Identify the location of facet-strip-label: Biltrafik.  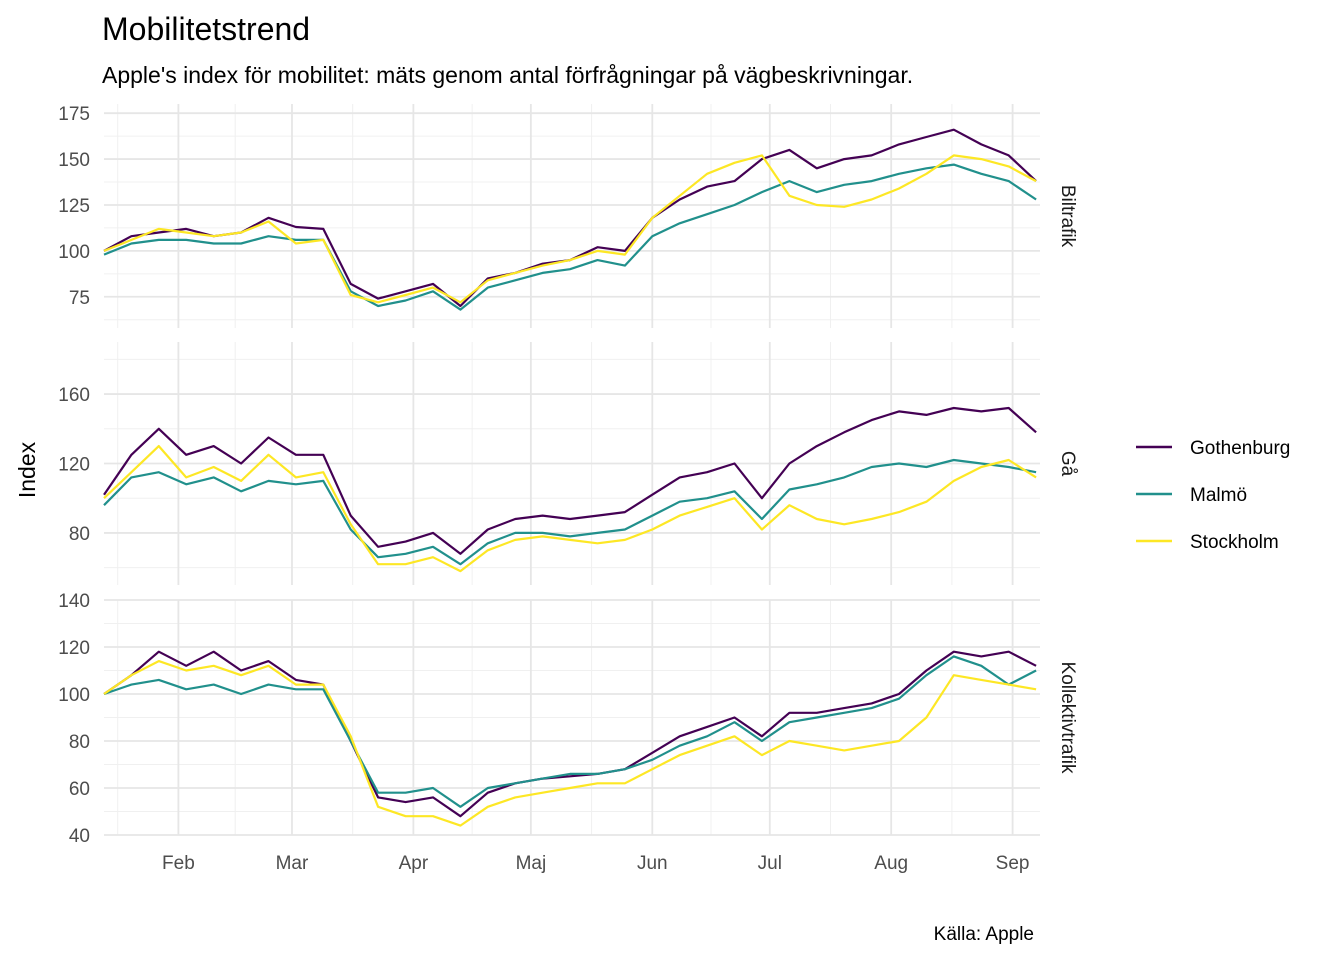
(1067, 216).